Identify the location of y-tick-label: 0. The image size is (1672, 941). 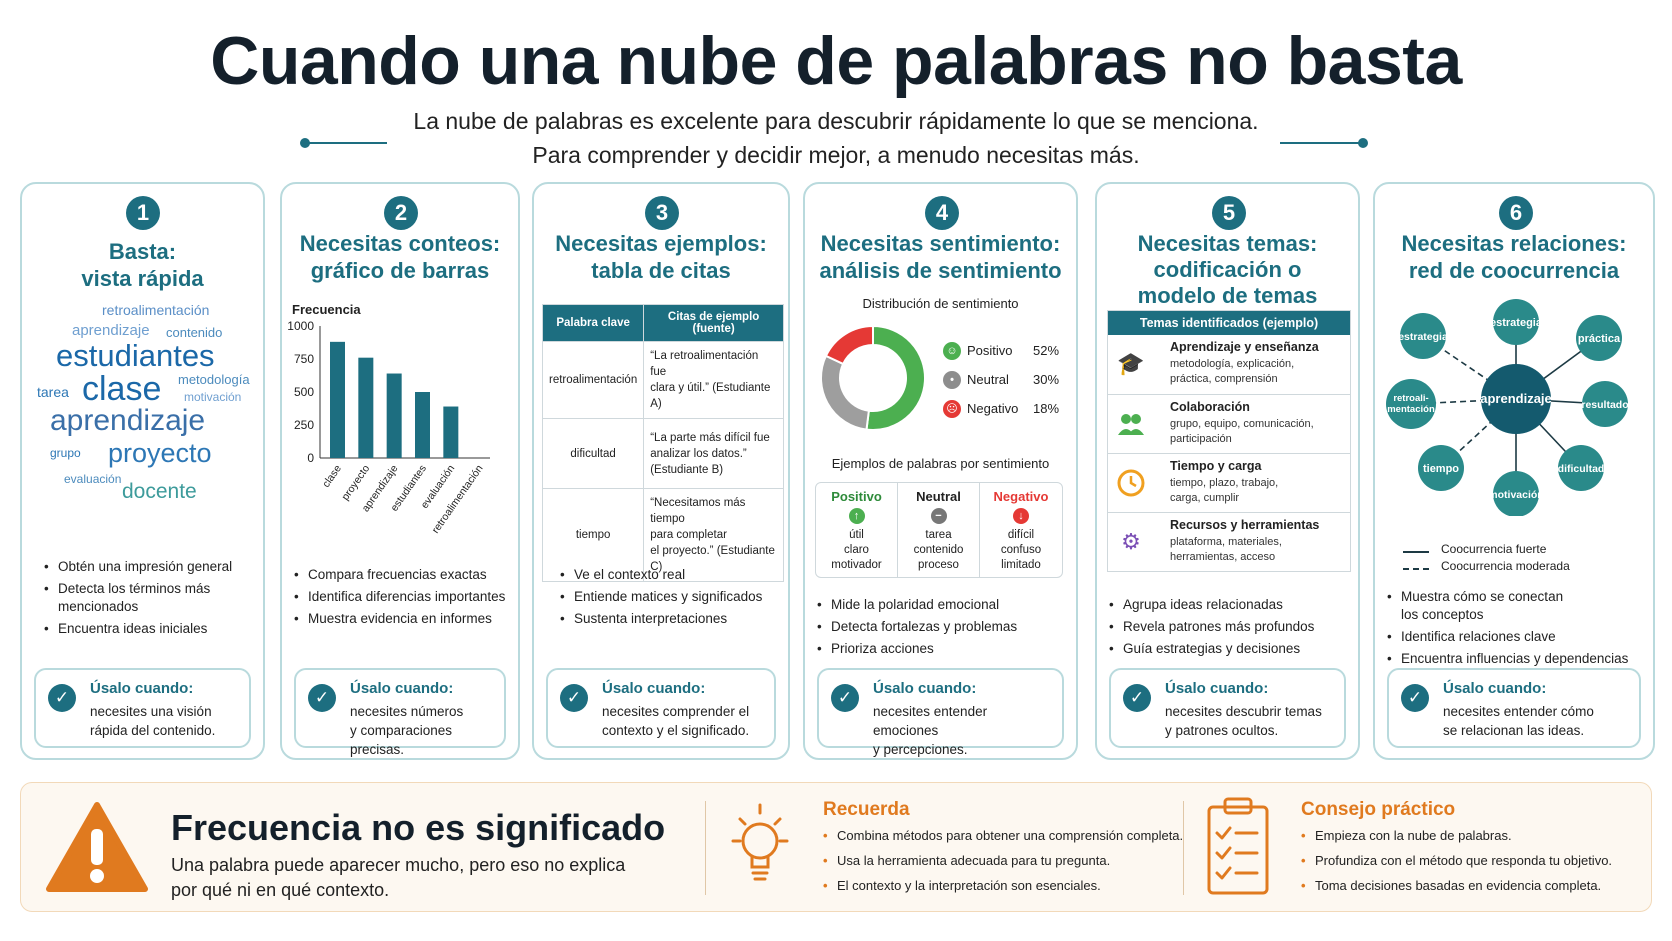
(310, 458).